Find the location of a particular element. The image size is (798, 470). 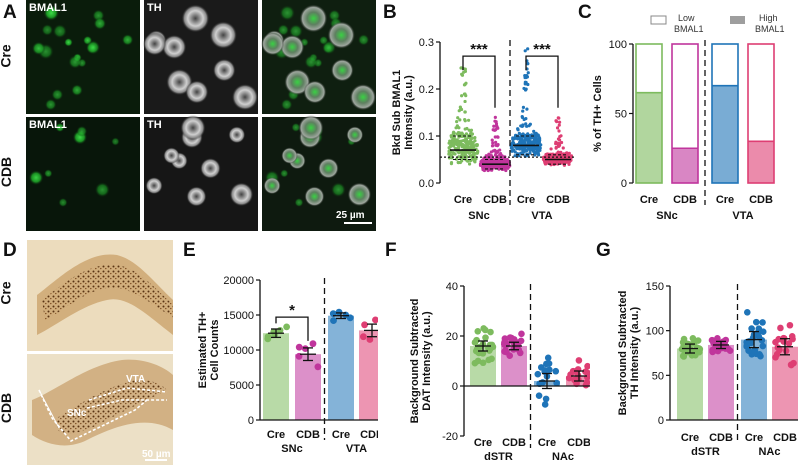

e-y-tick-label: 5000 is located at coordinates (242, 386).